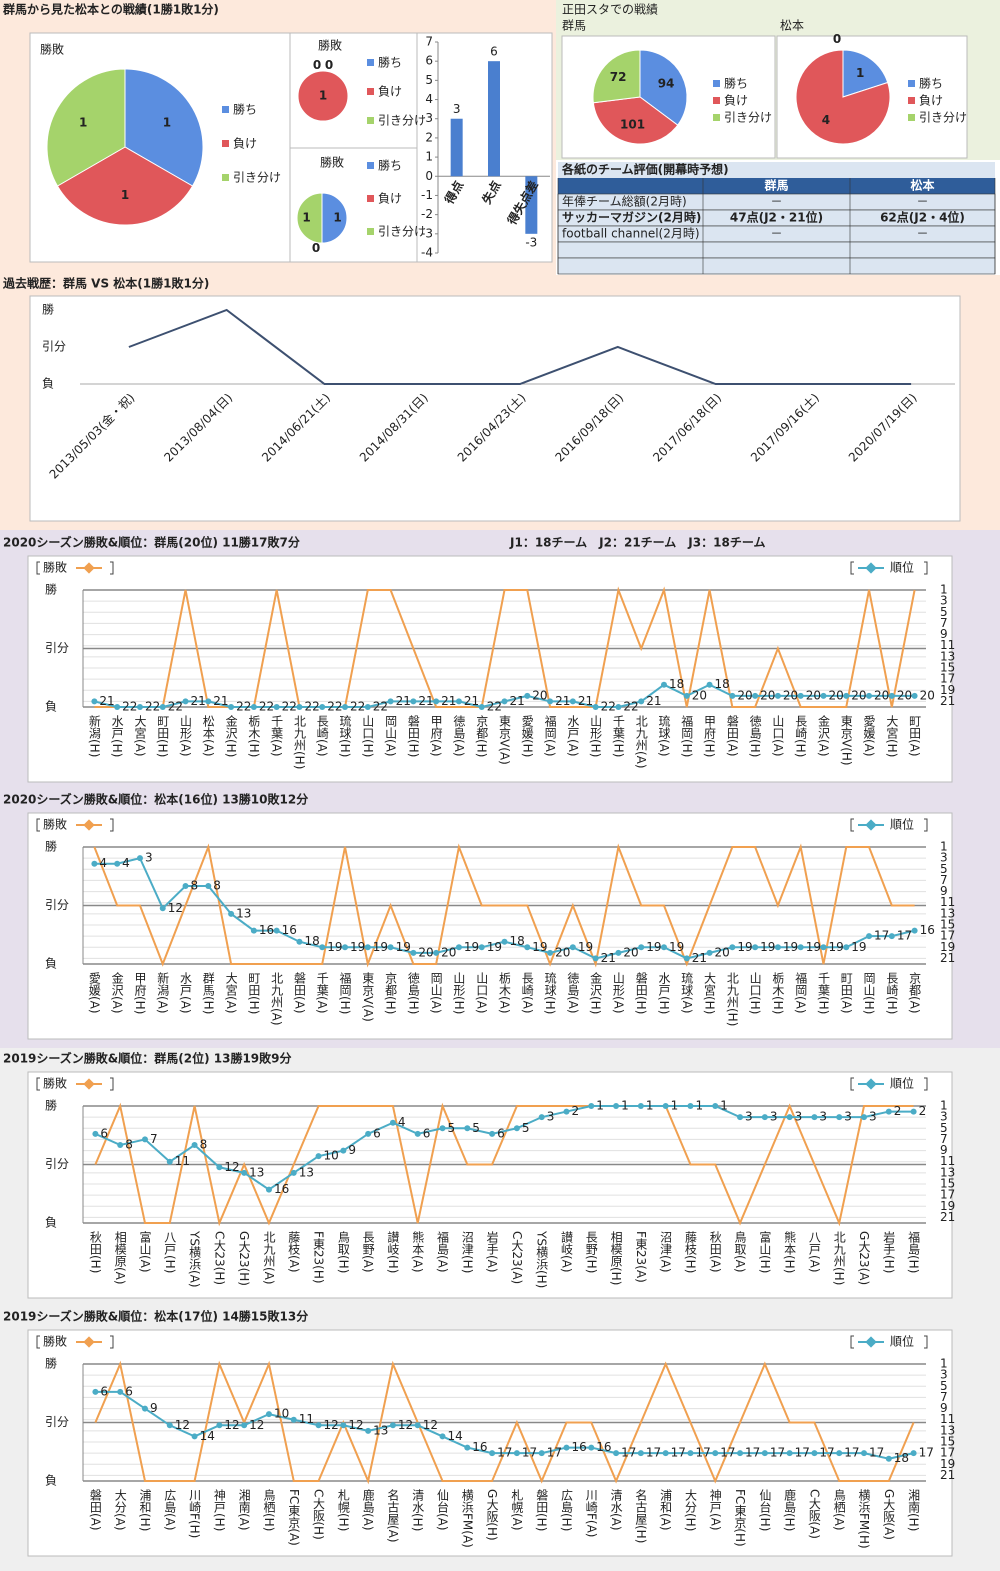 The width and height of the screenshot is (1000, 1571). Describe the element at coordinates (145, 1251) in the screenshot. I see `x-tick-label: 富山(A)` at that location.